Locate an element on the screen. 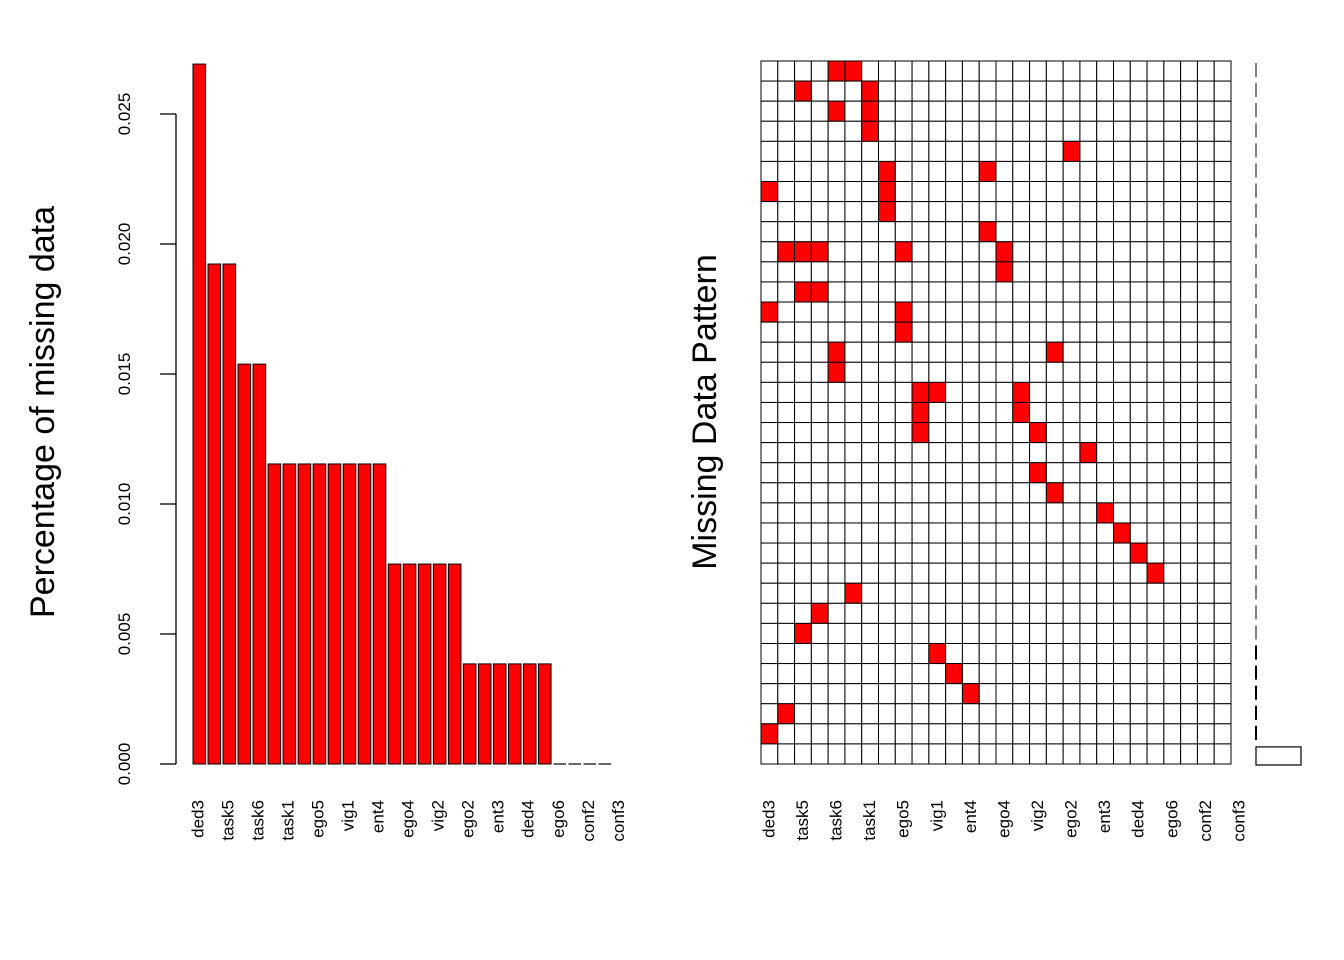 The height and width of the screenshot is (960, 1344). pattern-x-tick-label: conf2 is located at coordinates (1205, 821).